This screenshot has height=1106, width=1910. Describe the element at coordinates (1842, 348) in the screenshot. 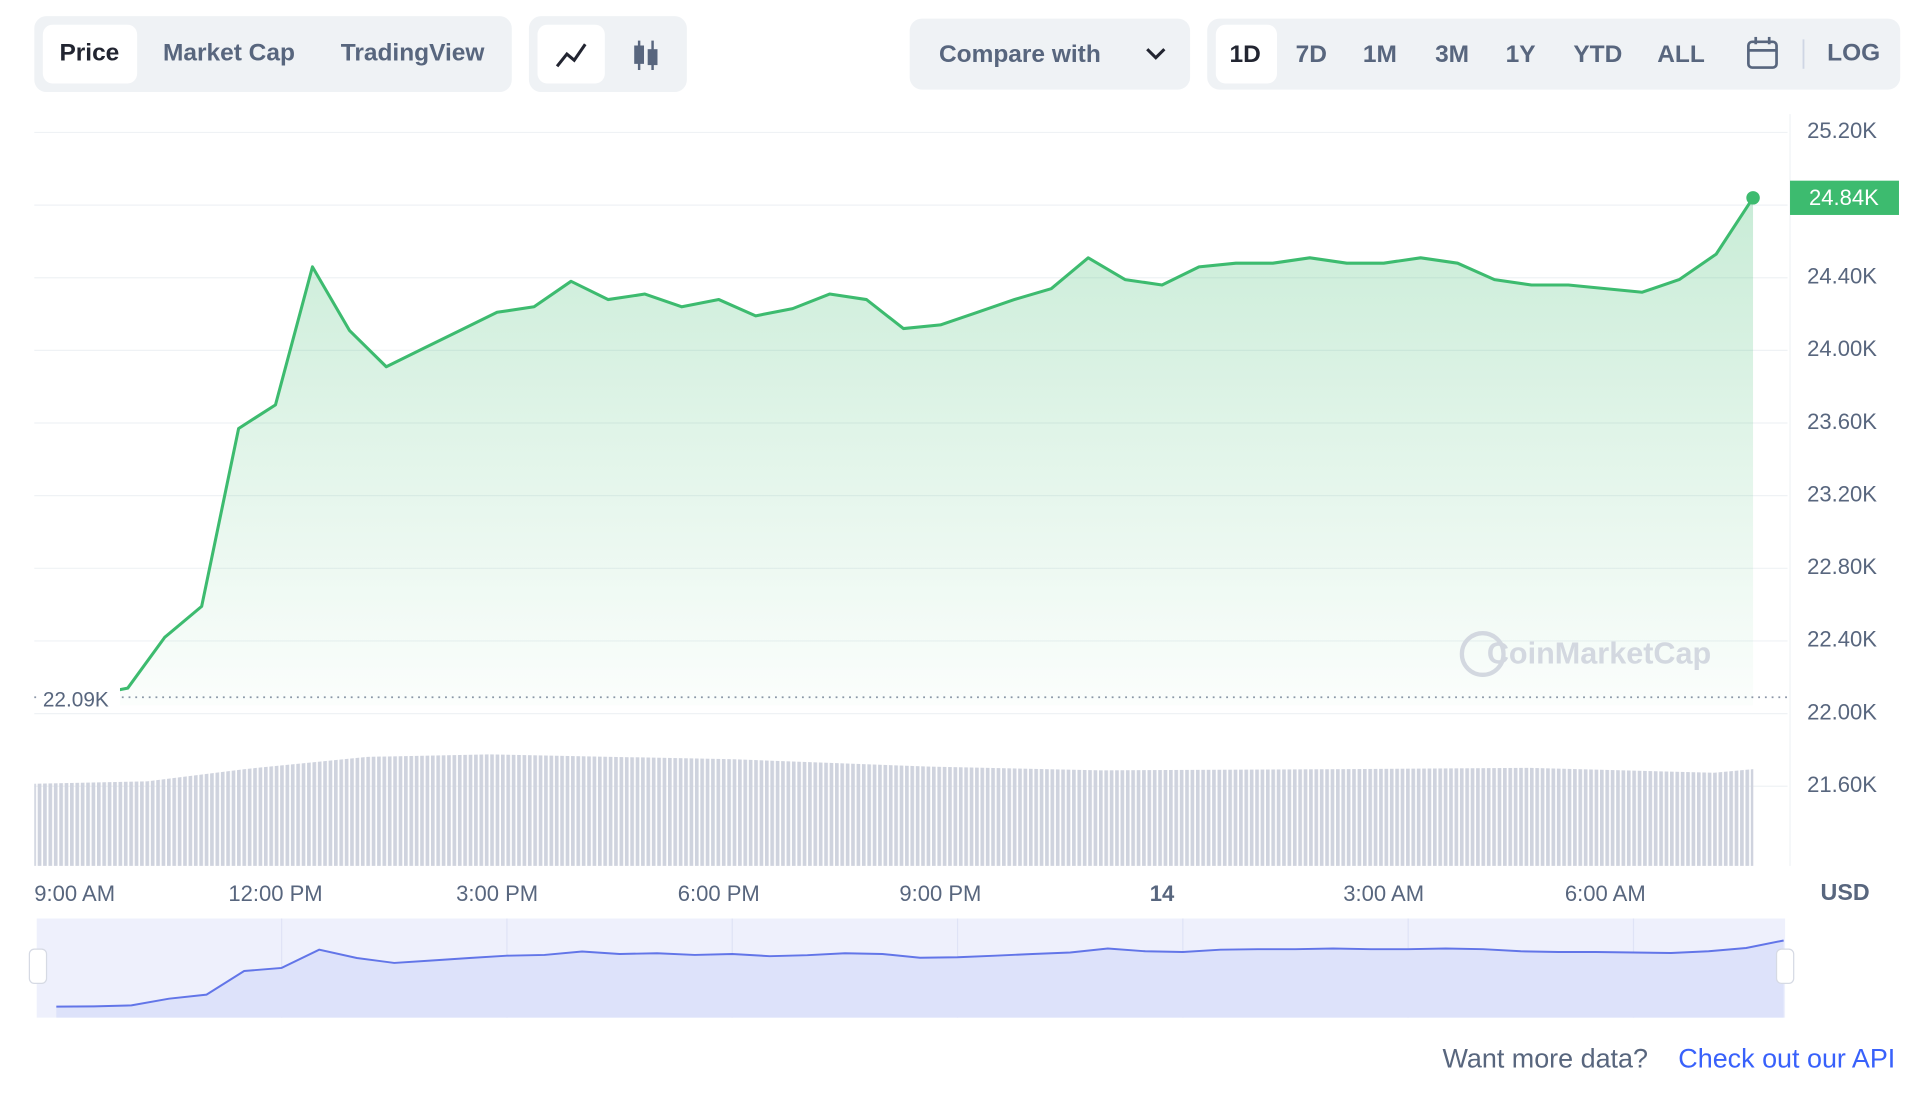

I see `y-tick-label: 24.00K` at that location.